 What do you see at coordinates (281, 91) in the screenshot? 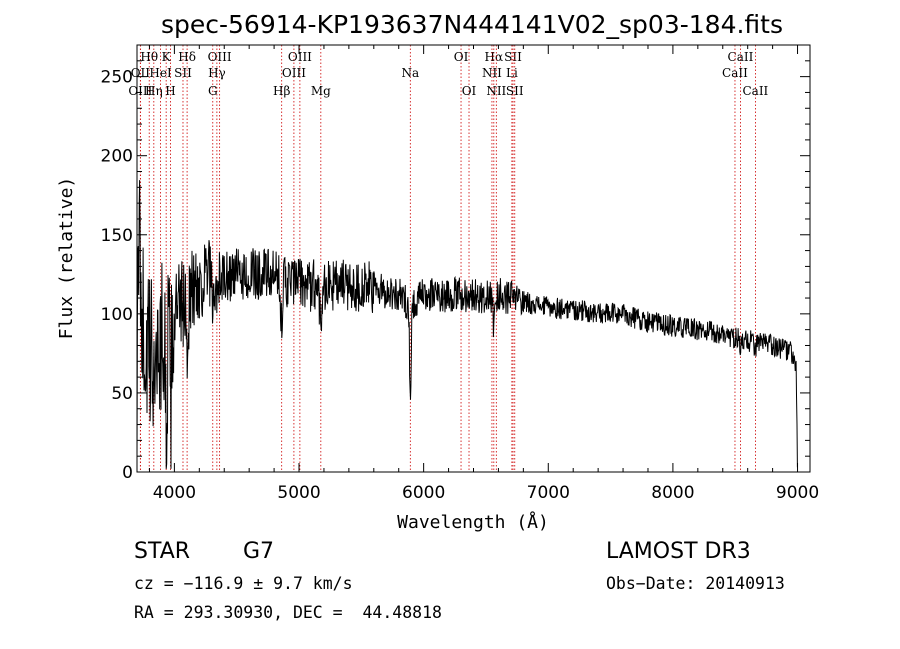
I see `line-label: Hβ` at bounding box center [281, 91].